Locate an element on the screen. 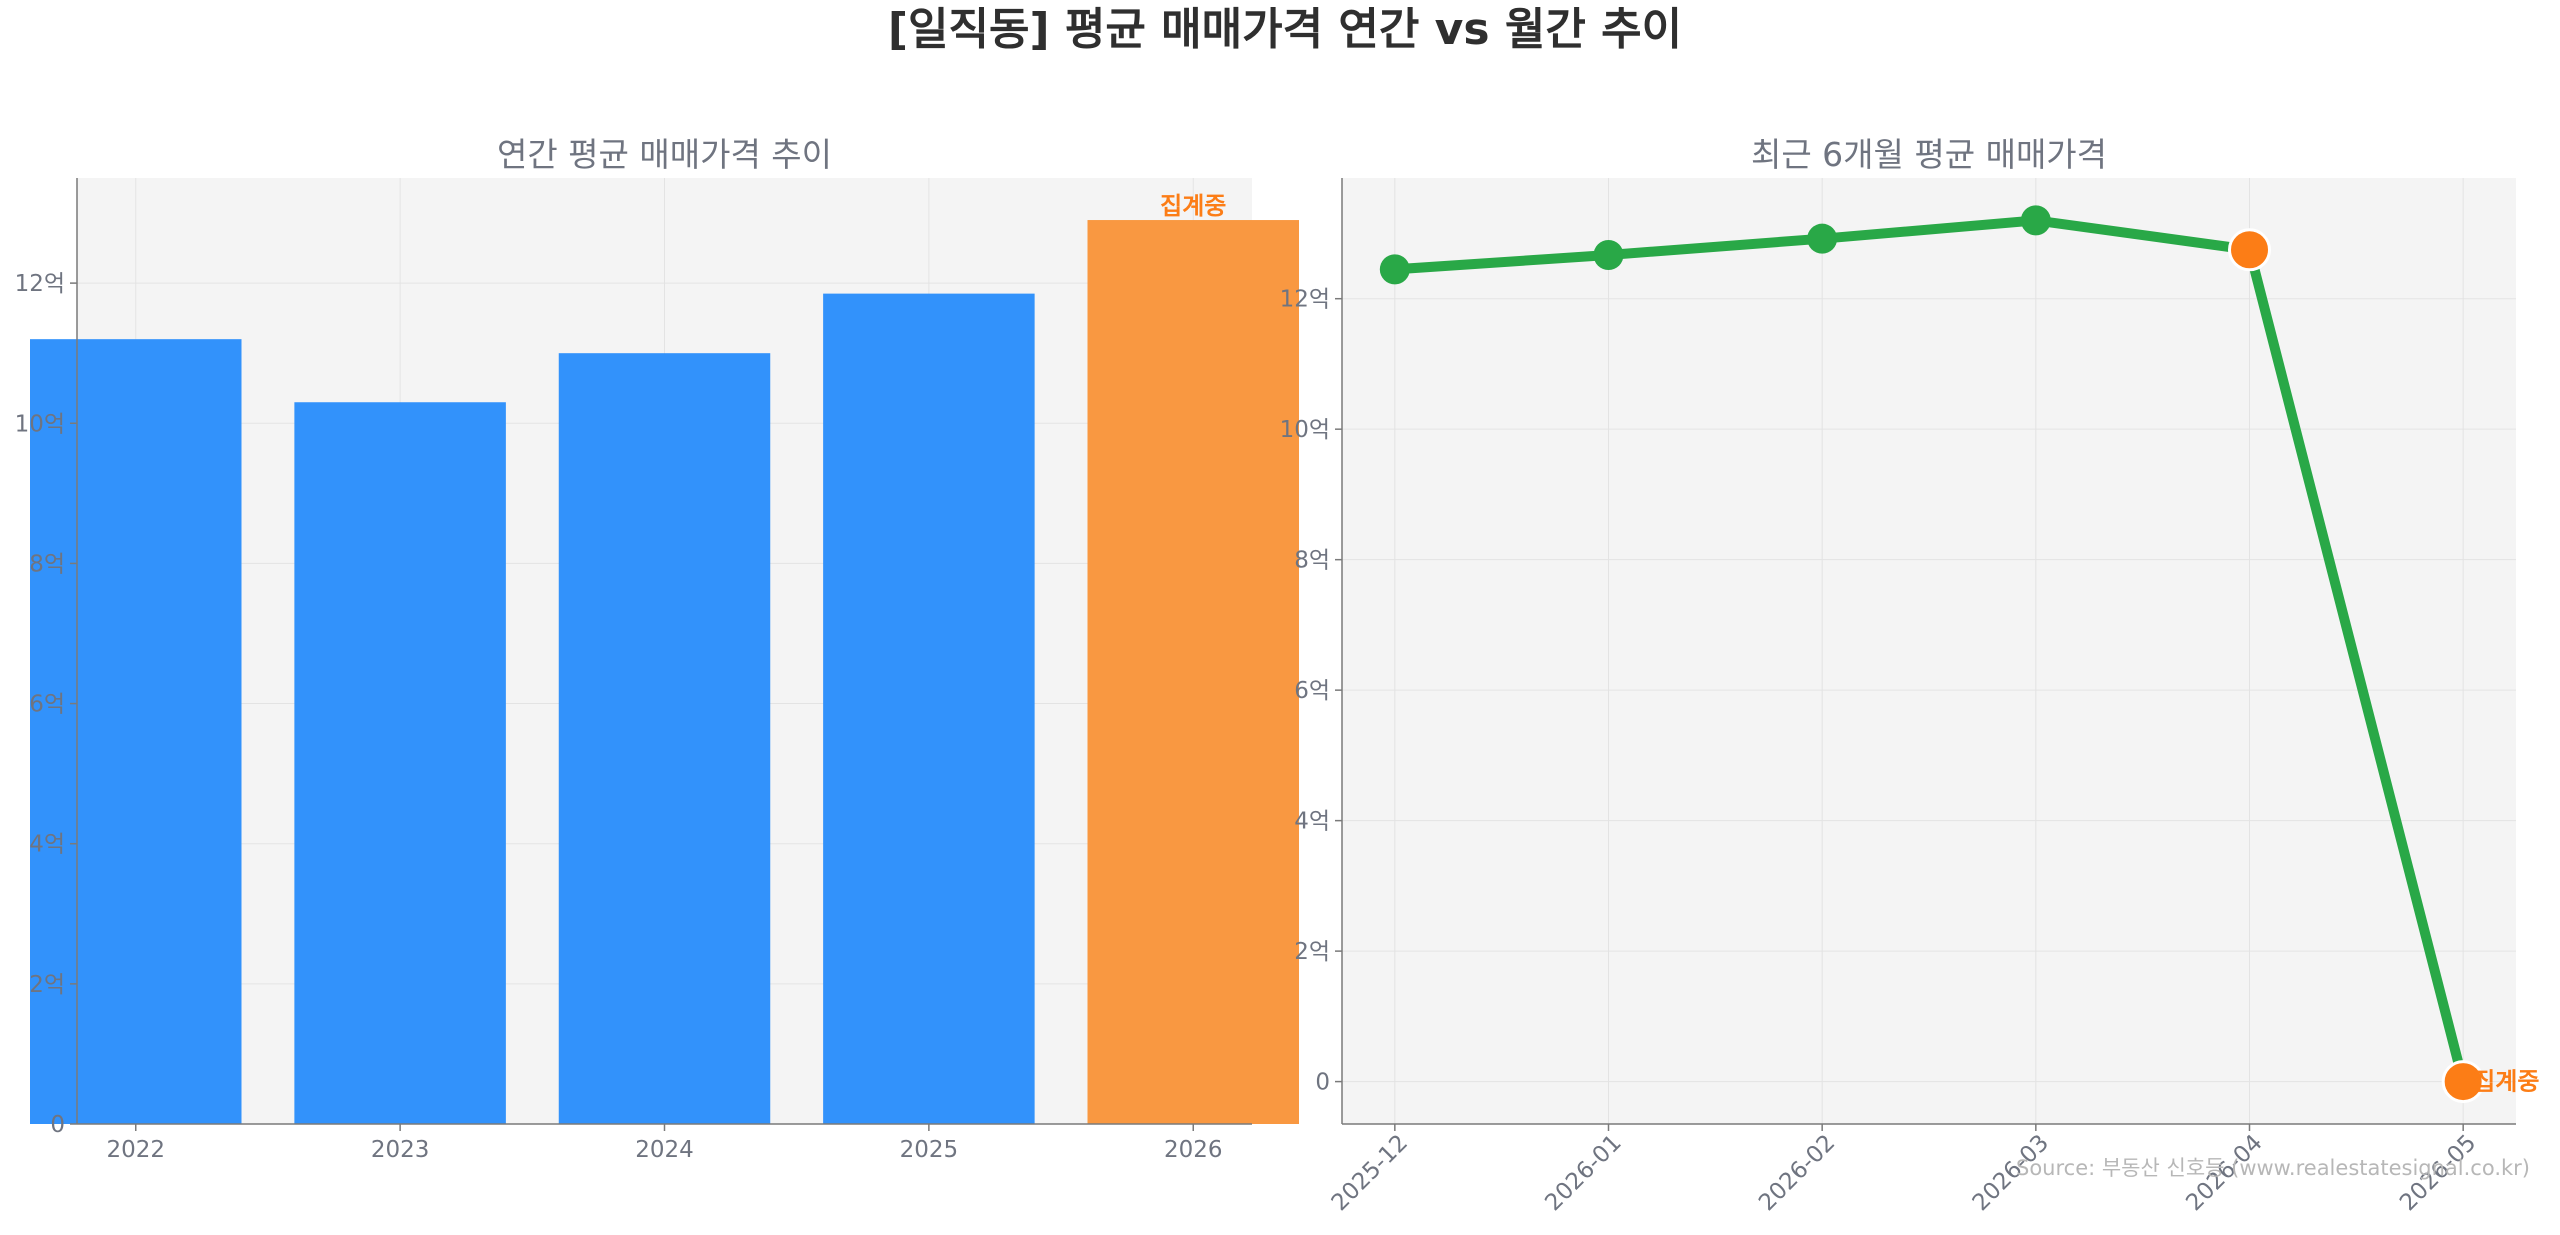  annual-chart-title: 연간 평균 매매가격 추이 is located at coordinates (664, 154).